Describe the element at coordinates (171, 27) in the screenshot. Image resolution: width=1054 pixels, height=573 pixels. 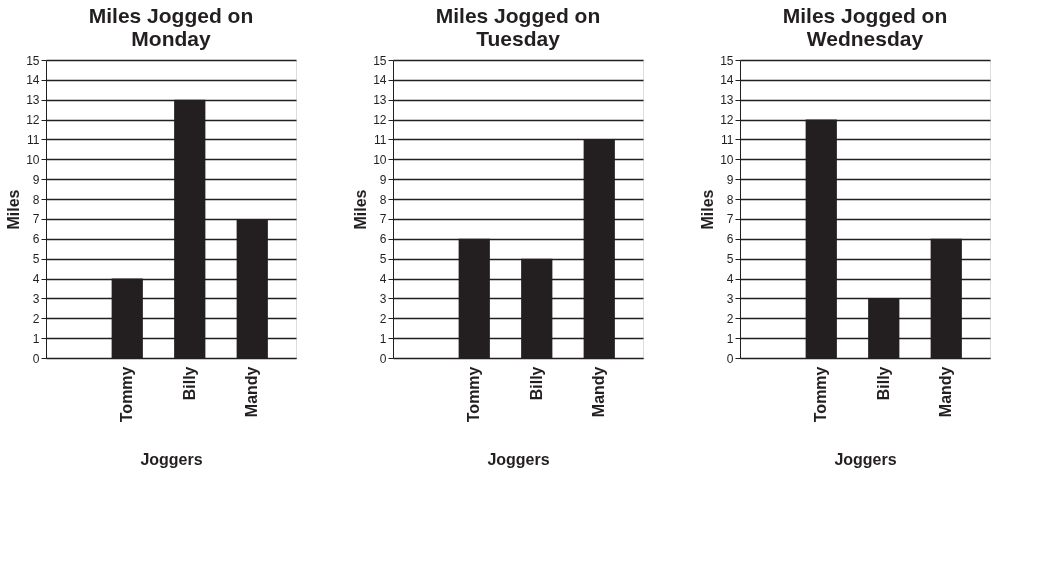
I see `chart-title: Miles Jogged on Monday` at that location.